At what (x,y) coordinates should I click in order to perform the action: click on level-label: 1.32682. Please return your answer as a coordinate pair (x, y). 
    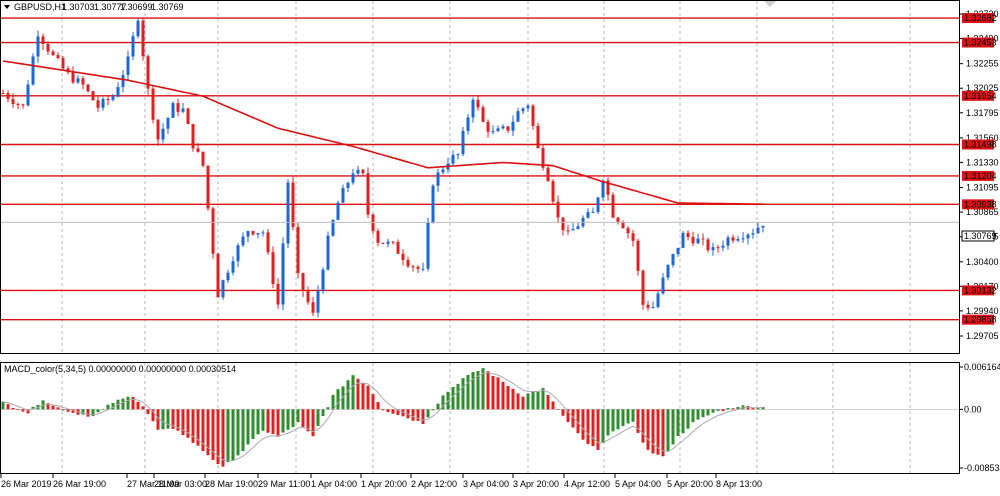
    Looking at the image, I should click on (980, 18).